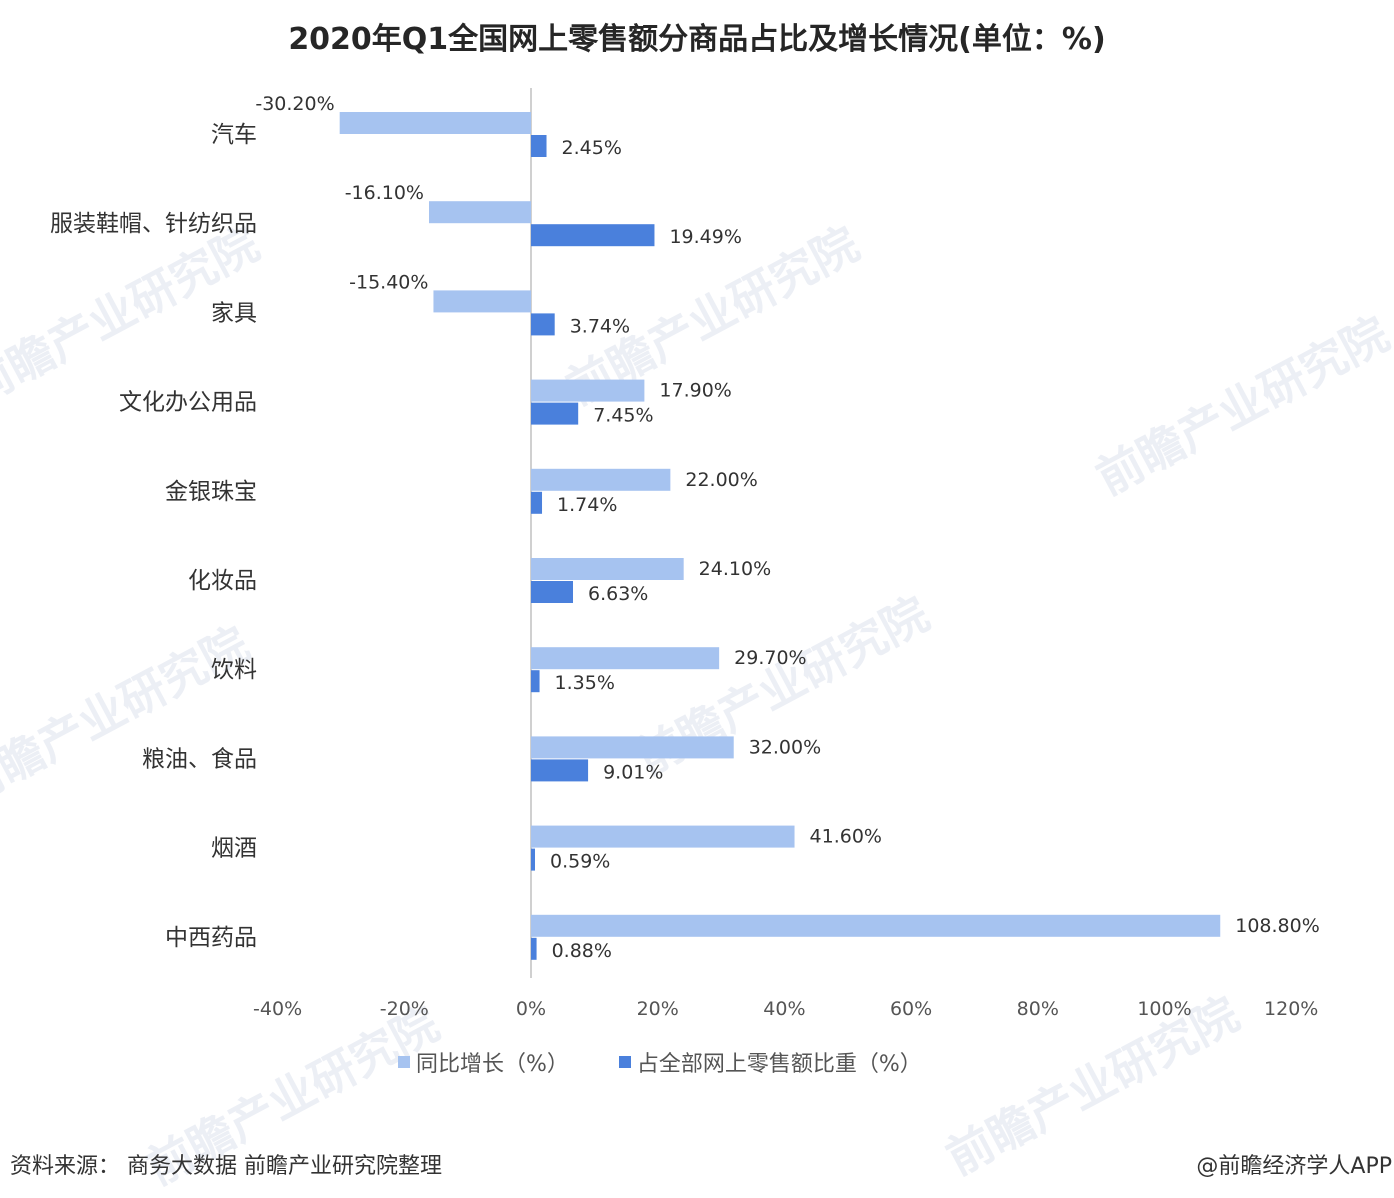 The image size is (1394, 1198). I want to click on credit-note: @前瞻经济学人APP, so click(1294, 1166).